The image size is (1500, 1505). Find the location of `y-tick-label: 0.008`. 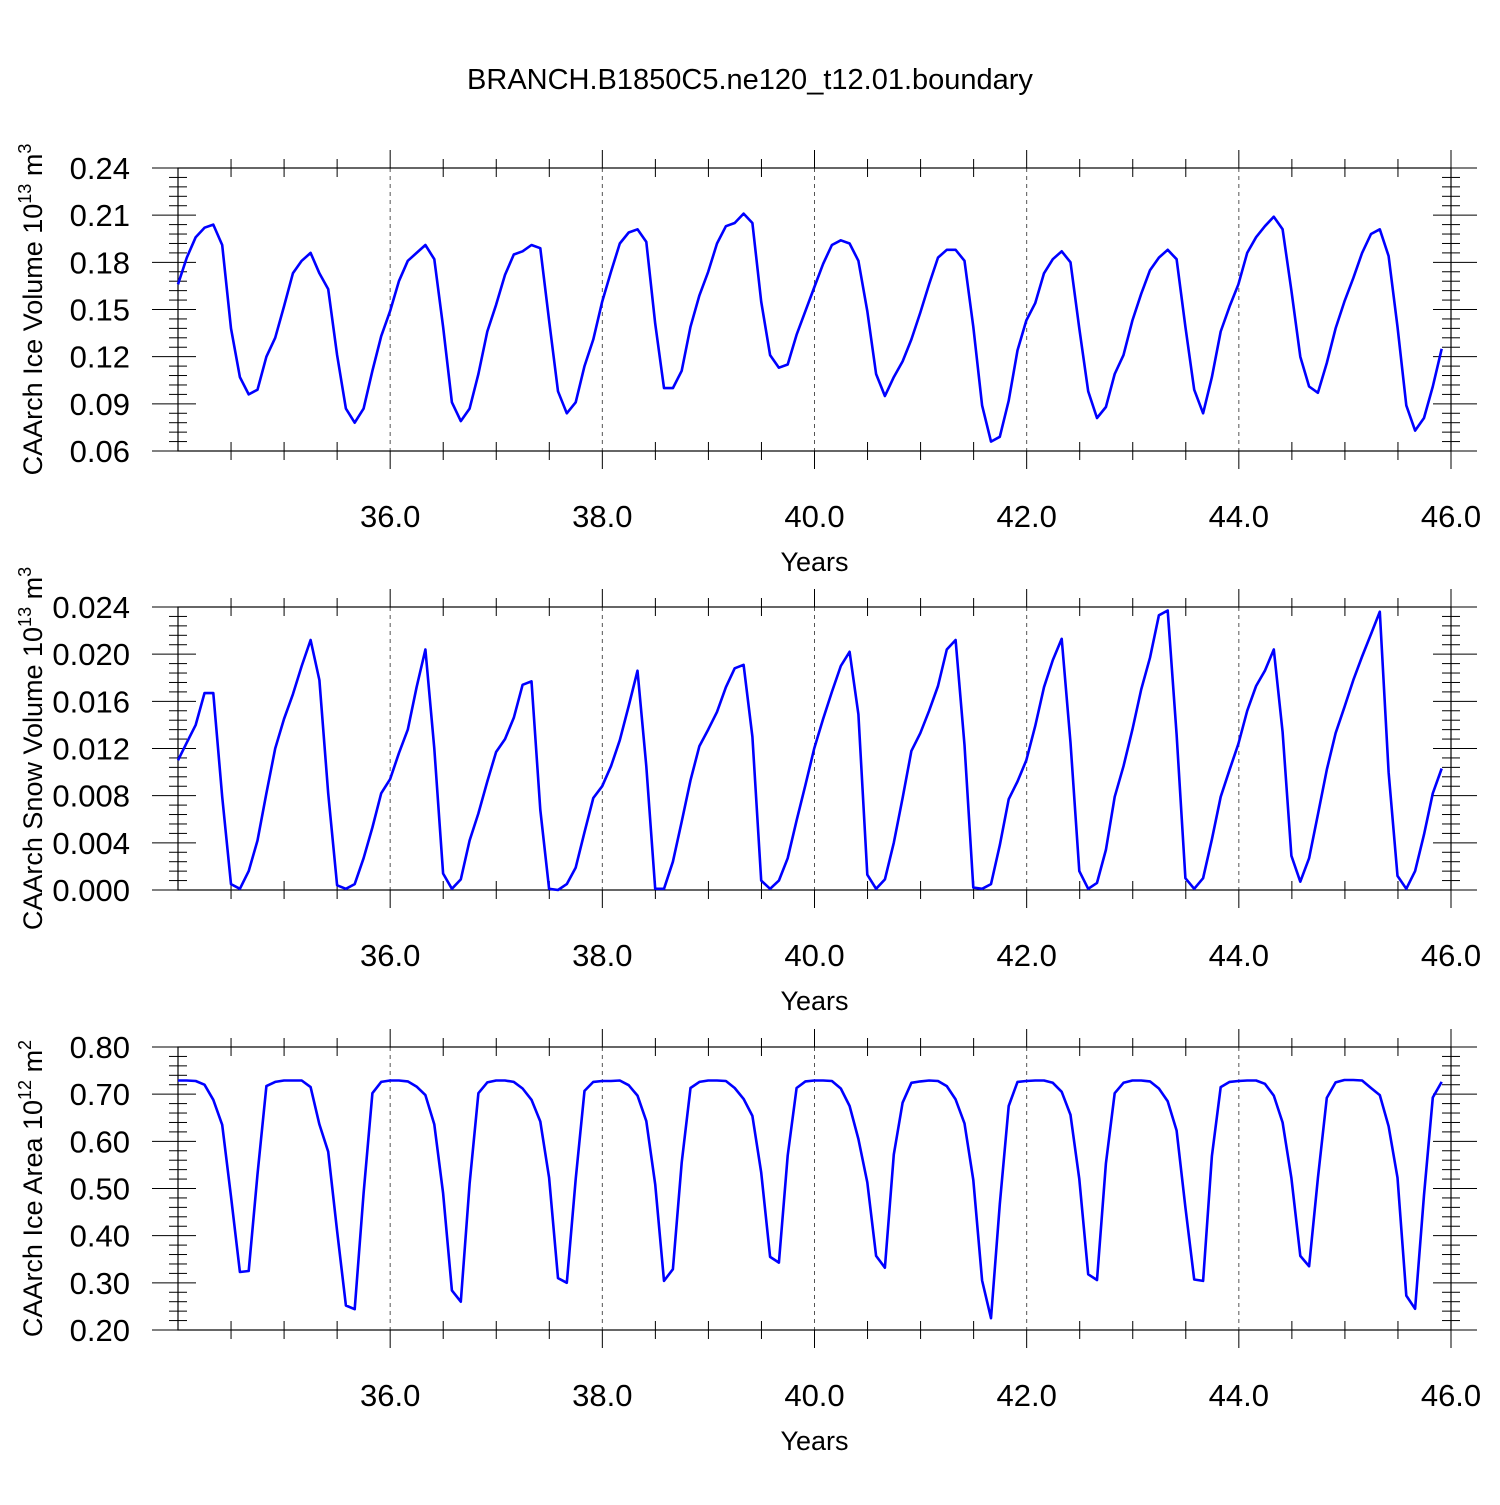

y-tick-label: 0.008 is located at coordinates (91, 796).